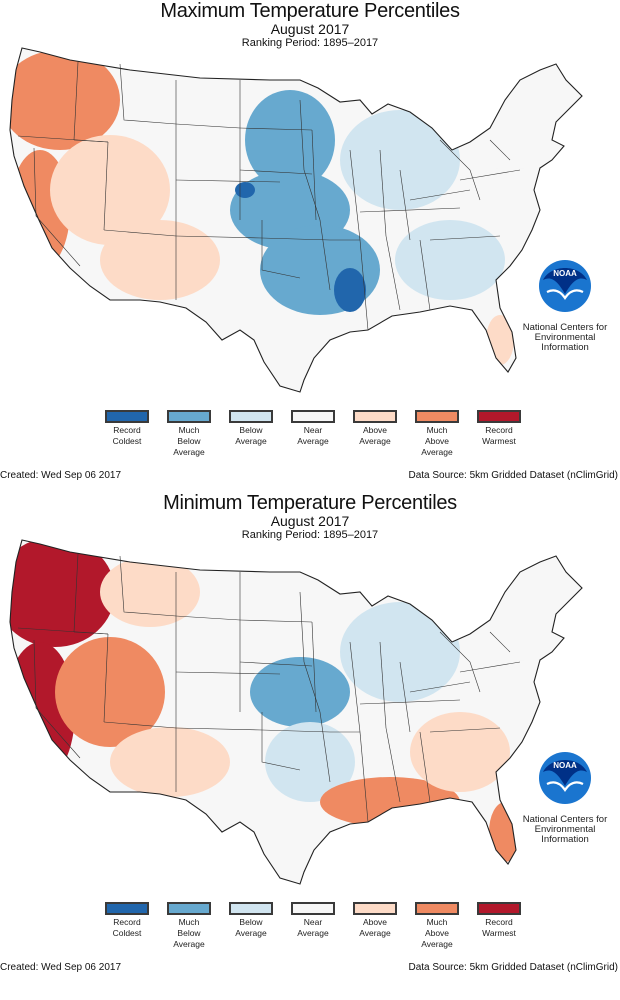 The height and width of the screenshot is (1000, 620). Describe the element at coordinates (110, 692) in the screenshot. I see `region-great-basin` at that location.